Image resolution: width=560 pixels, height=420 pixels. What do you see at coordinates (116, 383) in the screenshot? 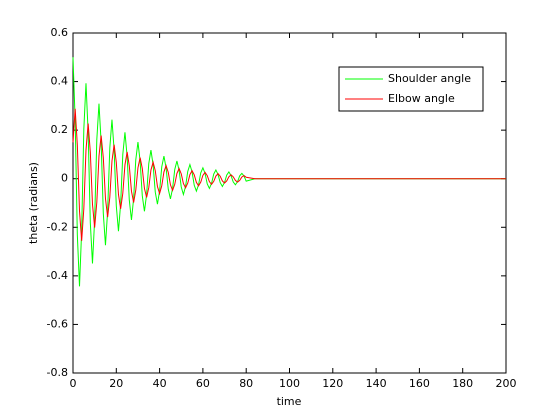
I see `x-tick-label: 20` at bounding box center [116, 383].